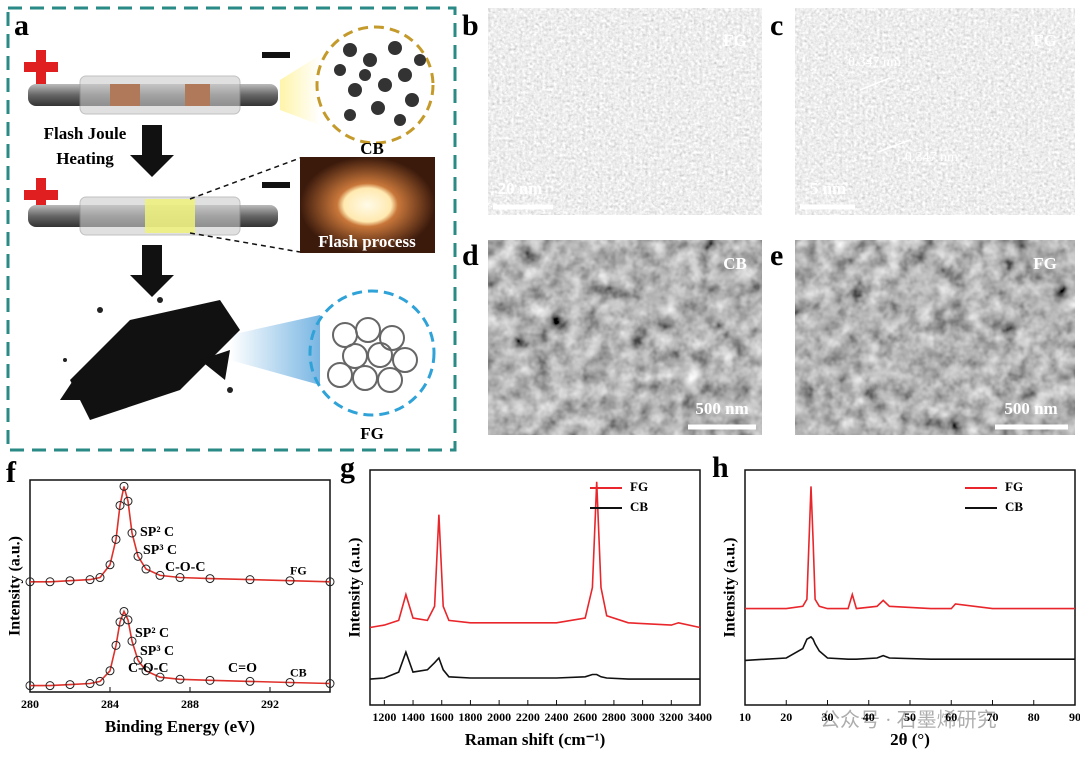 The height and width of the screenshot is (762, 1080). Describe the element at coordinates (1034, 717) in the screenshot. I see `x-tick-label: 80` at that location.